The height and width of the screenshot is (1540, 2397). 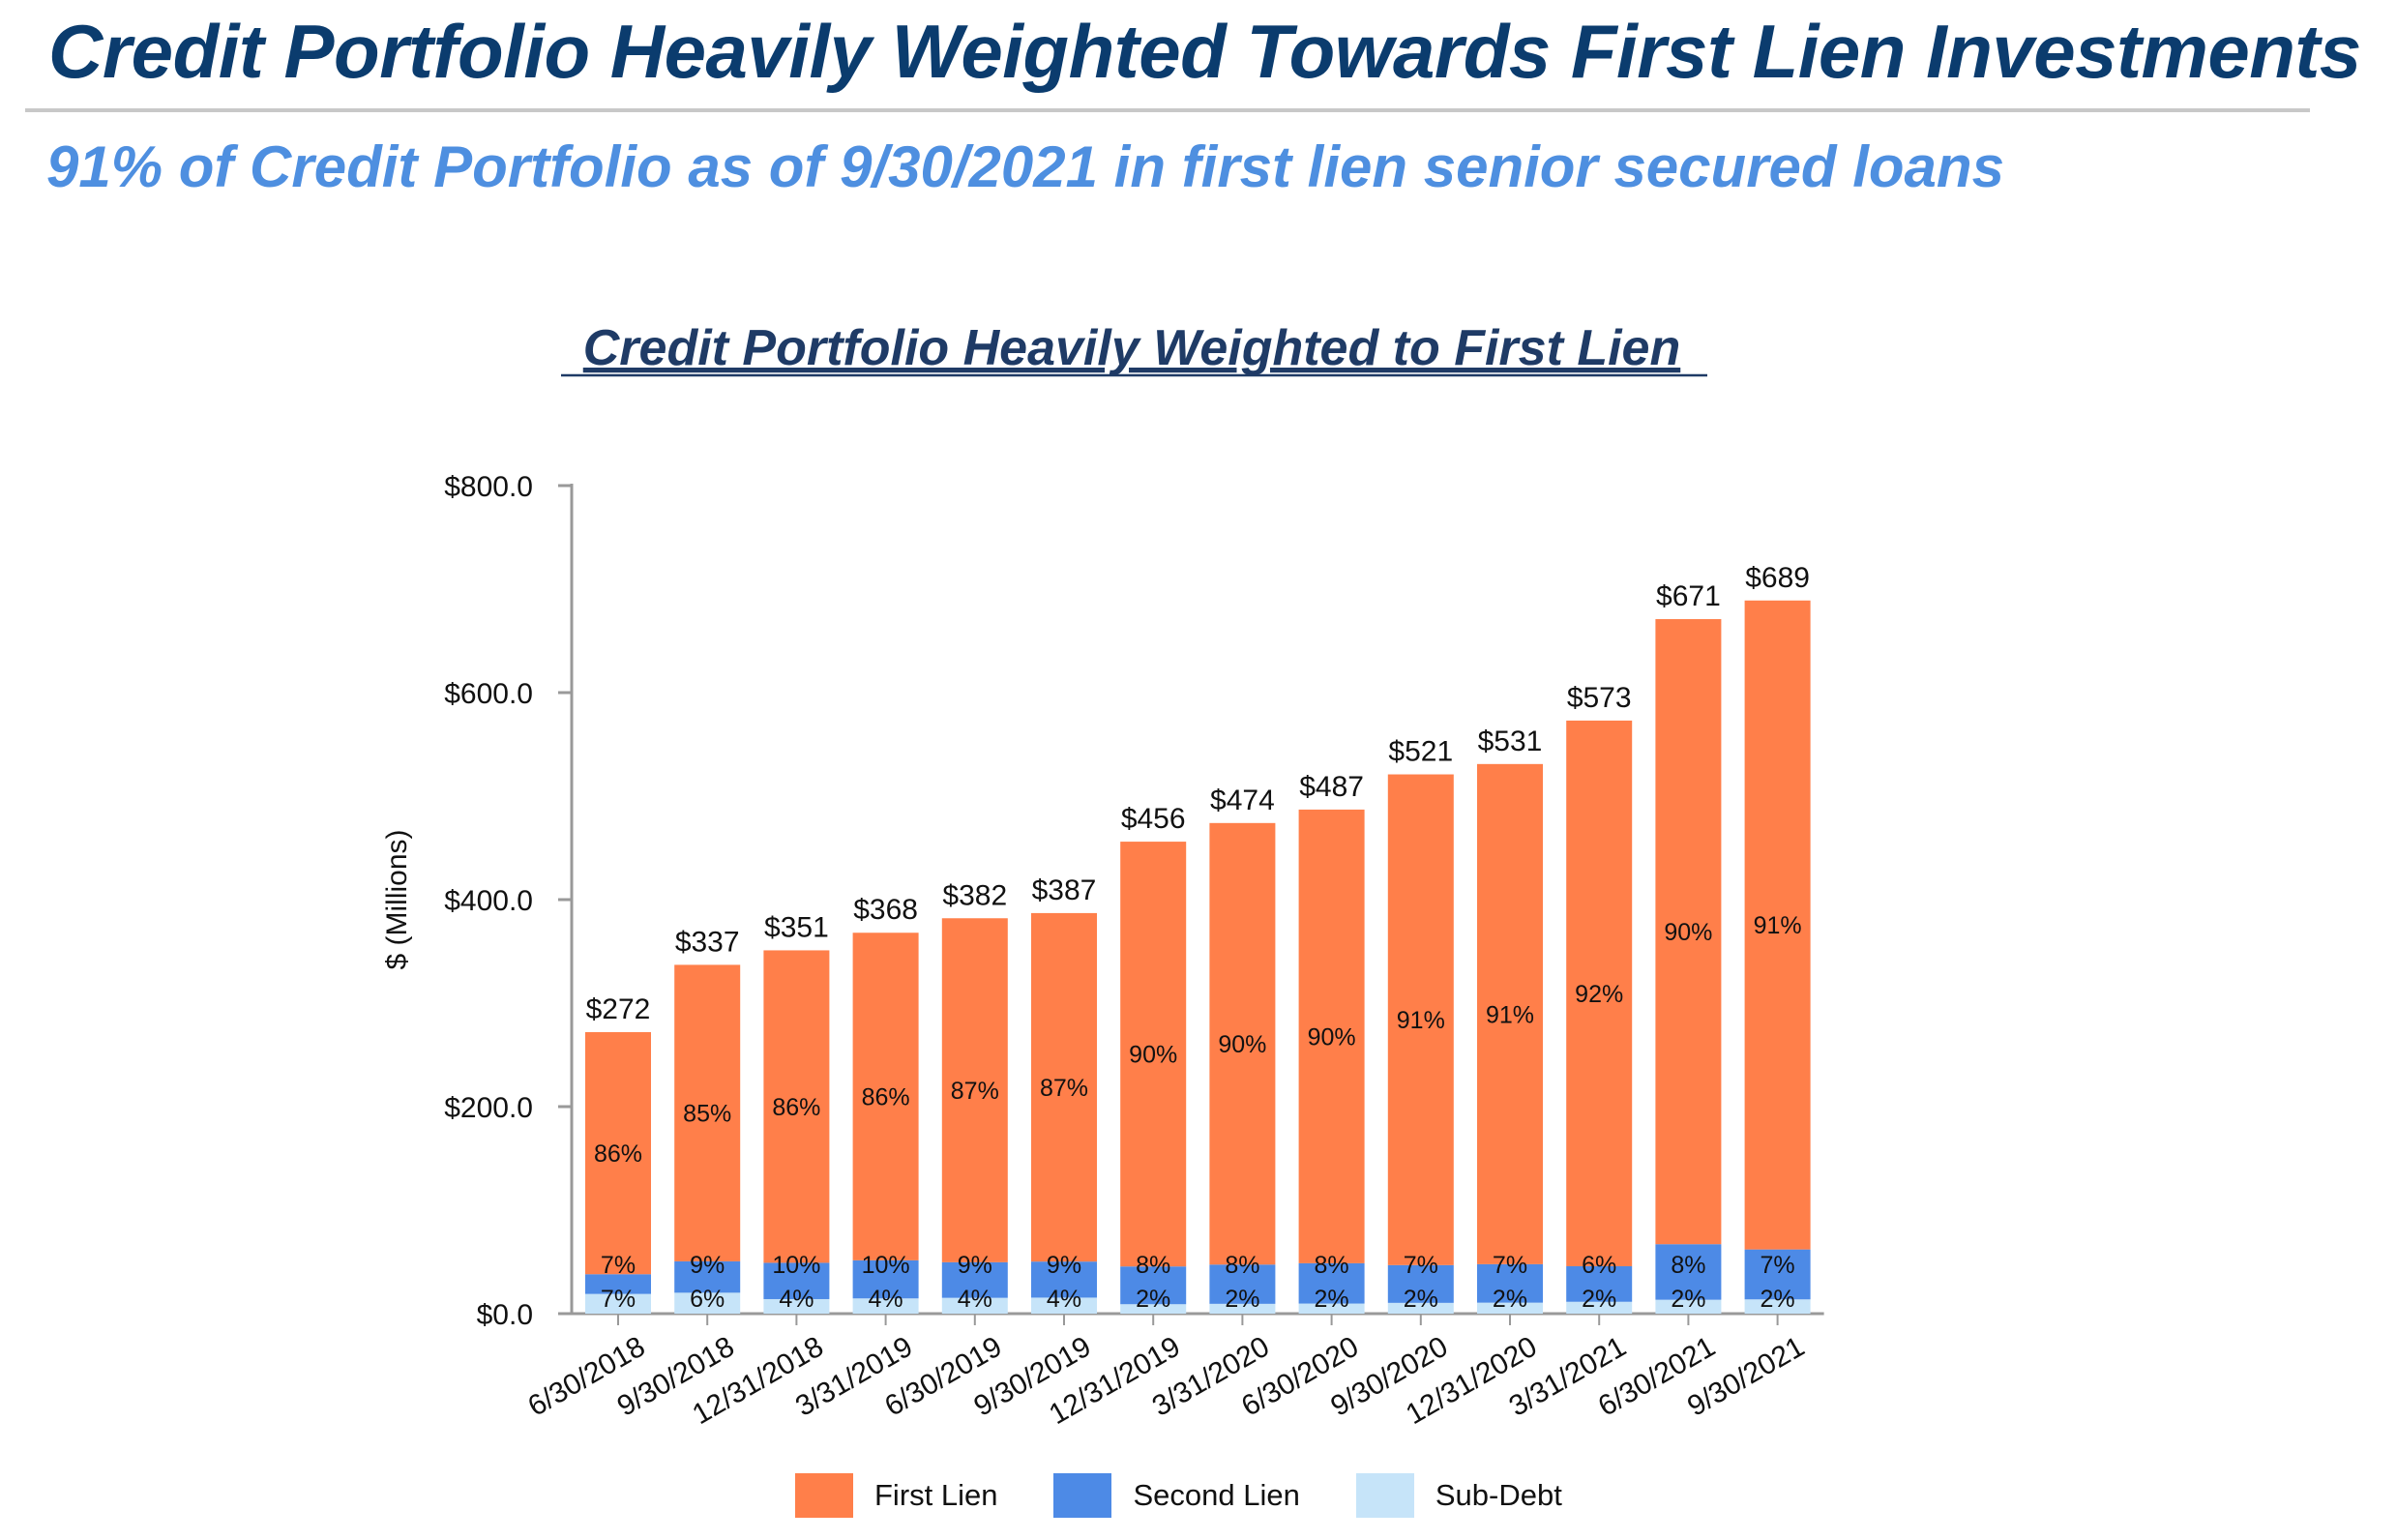 What do you see at coordinates (1153, 819) in the screenshot?
I see `bar-total-label: $456` at bounding box center [1153, 819].